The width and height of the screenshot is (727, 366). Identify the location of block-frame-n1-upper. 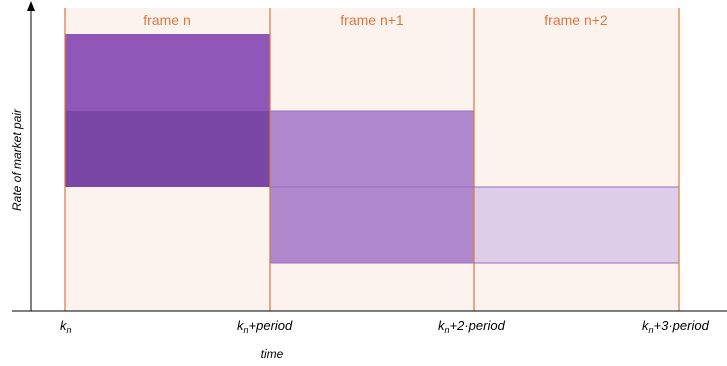
(372, 149).